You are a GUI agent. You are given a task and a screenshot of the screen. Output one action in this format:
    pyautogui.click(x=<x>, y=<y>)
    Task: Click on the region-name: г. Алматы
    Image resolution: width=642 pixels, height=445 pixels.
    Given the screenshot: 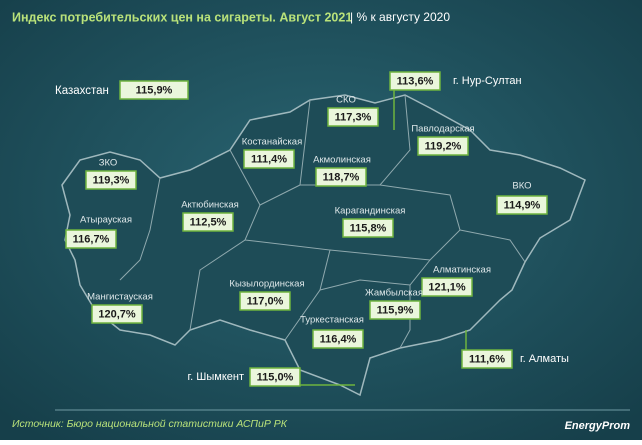 What is the action you would take?
    pyautogui.click(x=544, y=359)
    